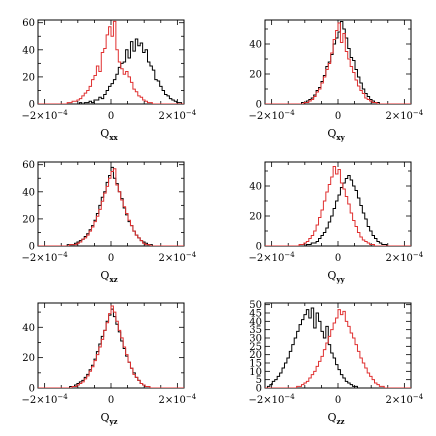 Image resolution: width=436 pixels, height=436 pixels. I want to click on y-tick-label: 30, so click(255, 339).